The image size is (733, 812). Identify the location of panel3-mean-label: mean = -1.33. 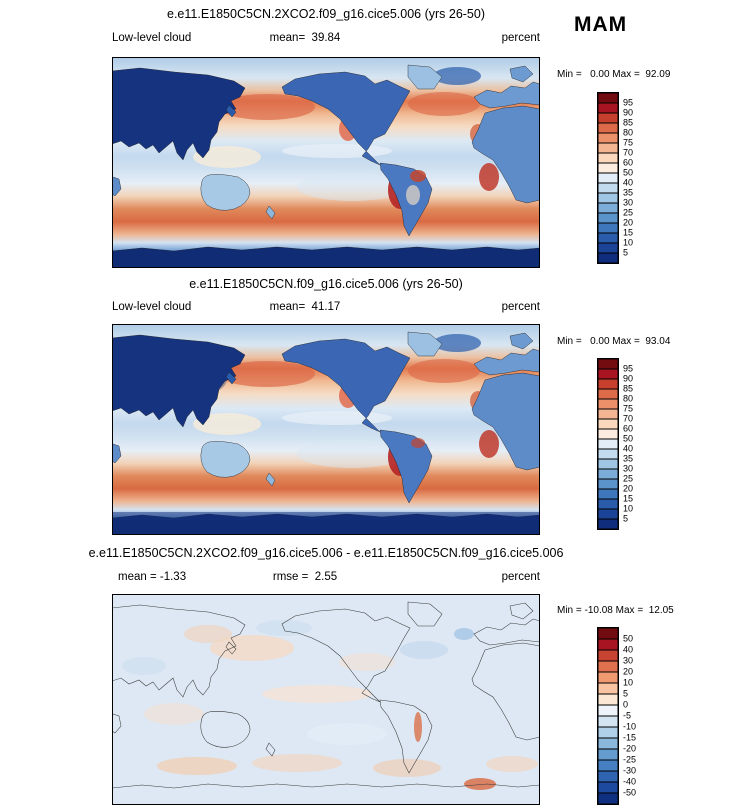
(152, 577).